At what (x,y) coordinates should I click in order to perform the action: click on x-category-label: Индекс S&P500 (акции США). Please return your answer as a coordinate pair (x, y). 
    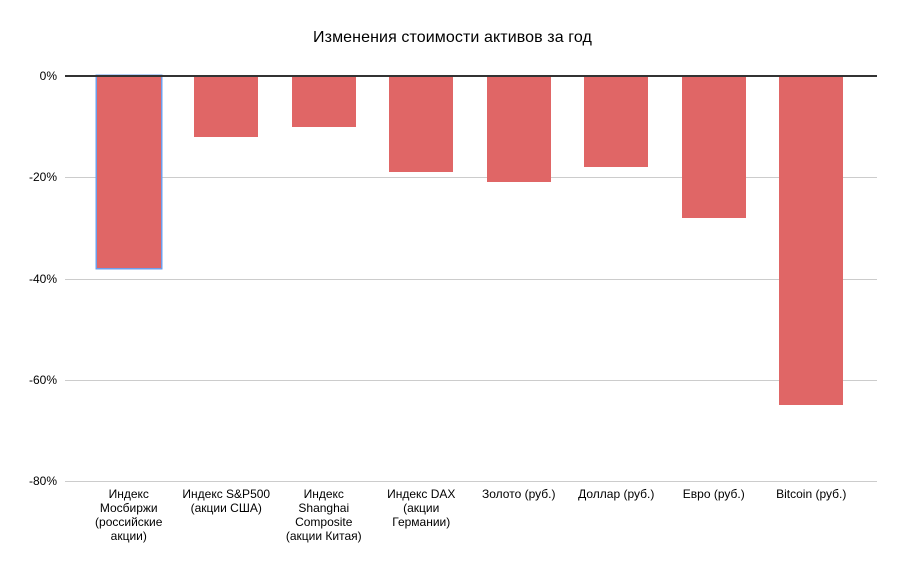
    Looking at the image, I should click on (226, 501).